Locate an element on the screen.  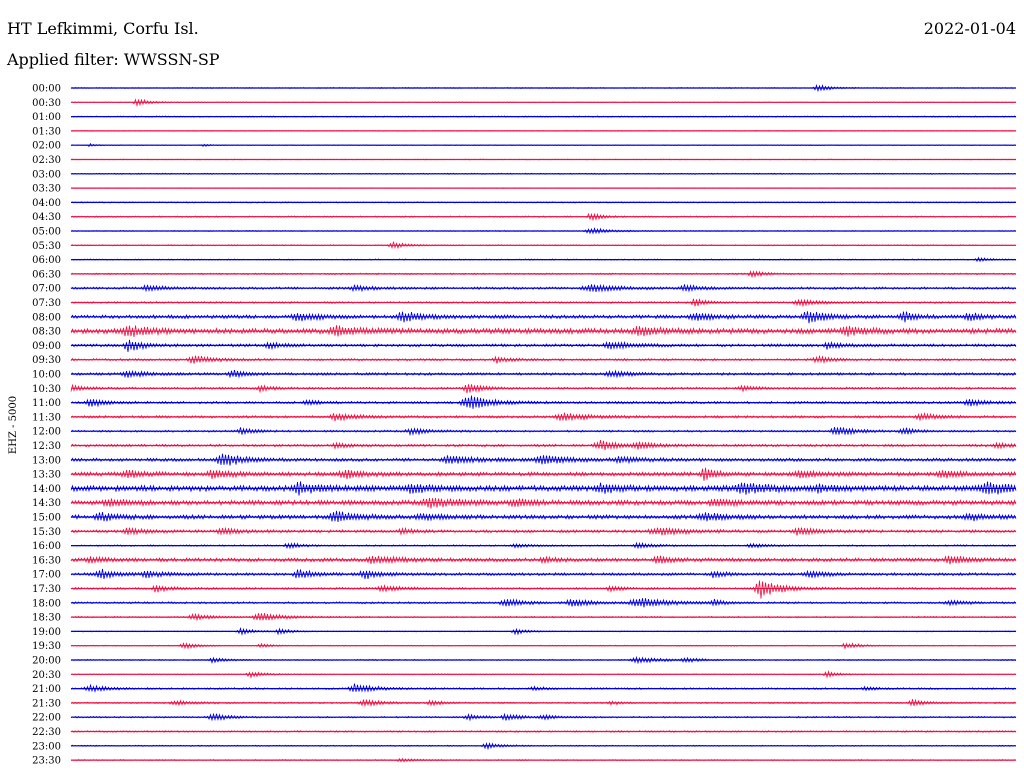
hour-label: 11:30 is located at coordinates (46, 417).